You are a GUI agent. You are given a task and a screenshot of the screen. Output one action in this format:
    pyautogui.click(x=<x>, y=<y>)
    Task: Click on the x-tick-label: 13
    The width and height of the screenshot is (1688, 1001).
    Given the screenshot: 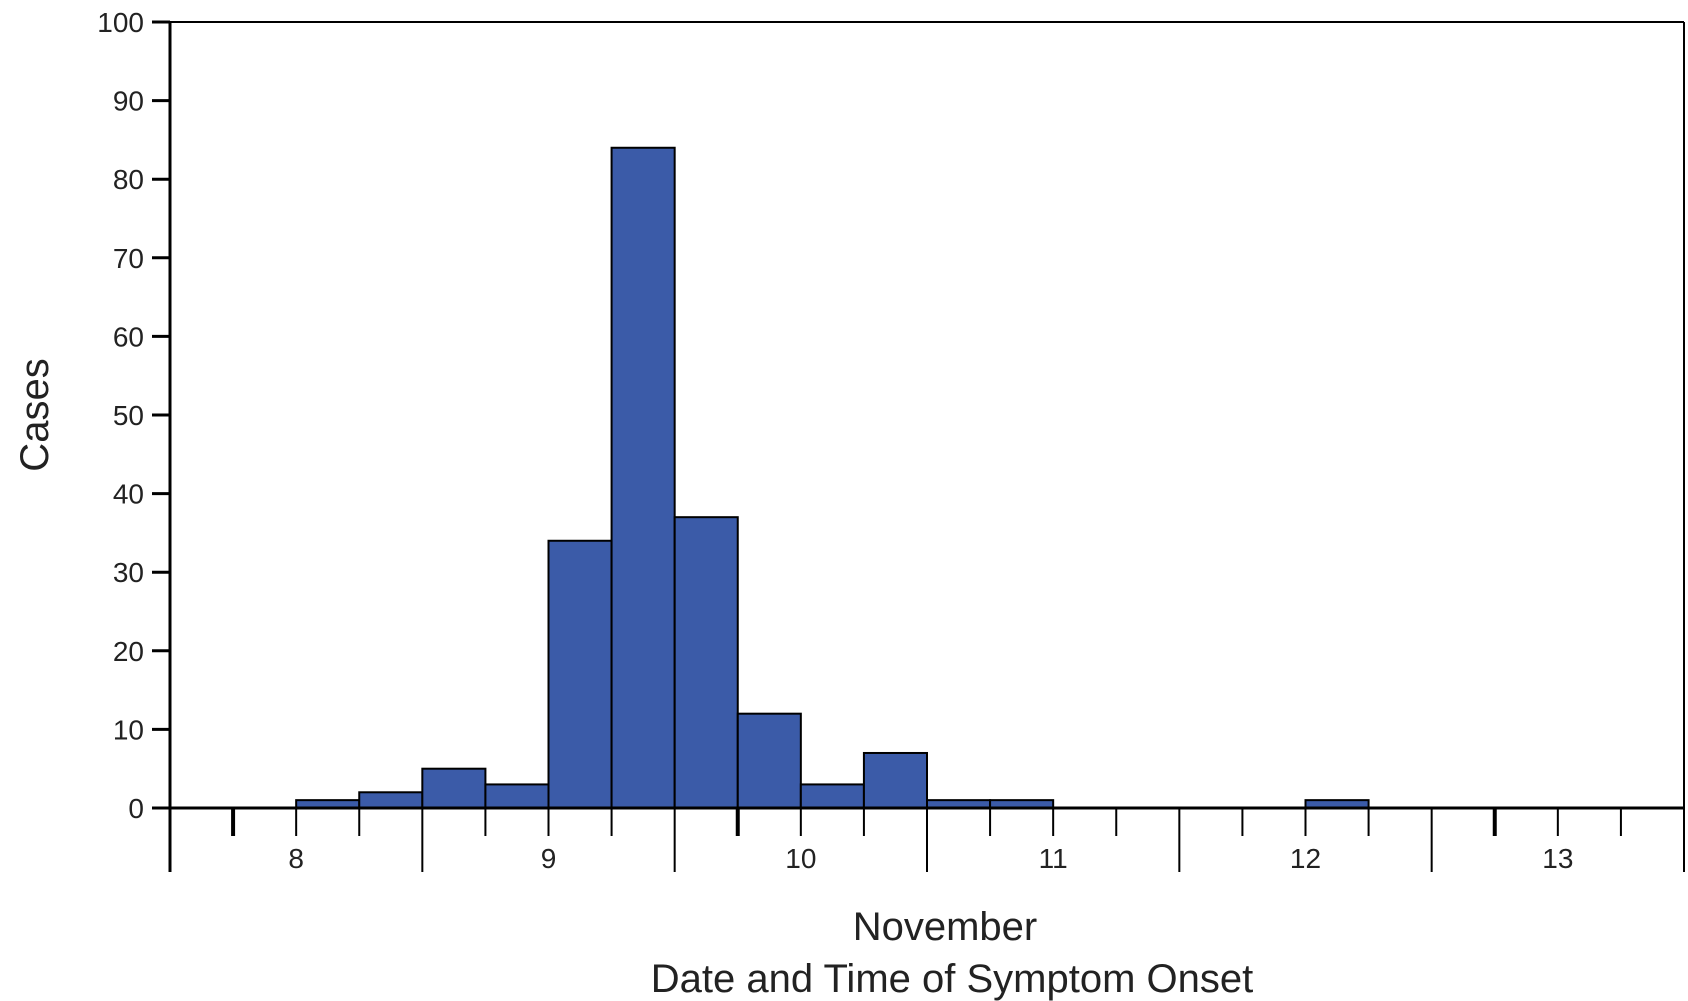 What is the action you would take?
    pyautogui.click(x=1557, y=858)
    